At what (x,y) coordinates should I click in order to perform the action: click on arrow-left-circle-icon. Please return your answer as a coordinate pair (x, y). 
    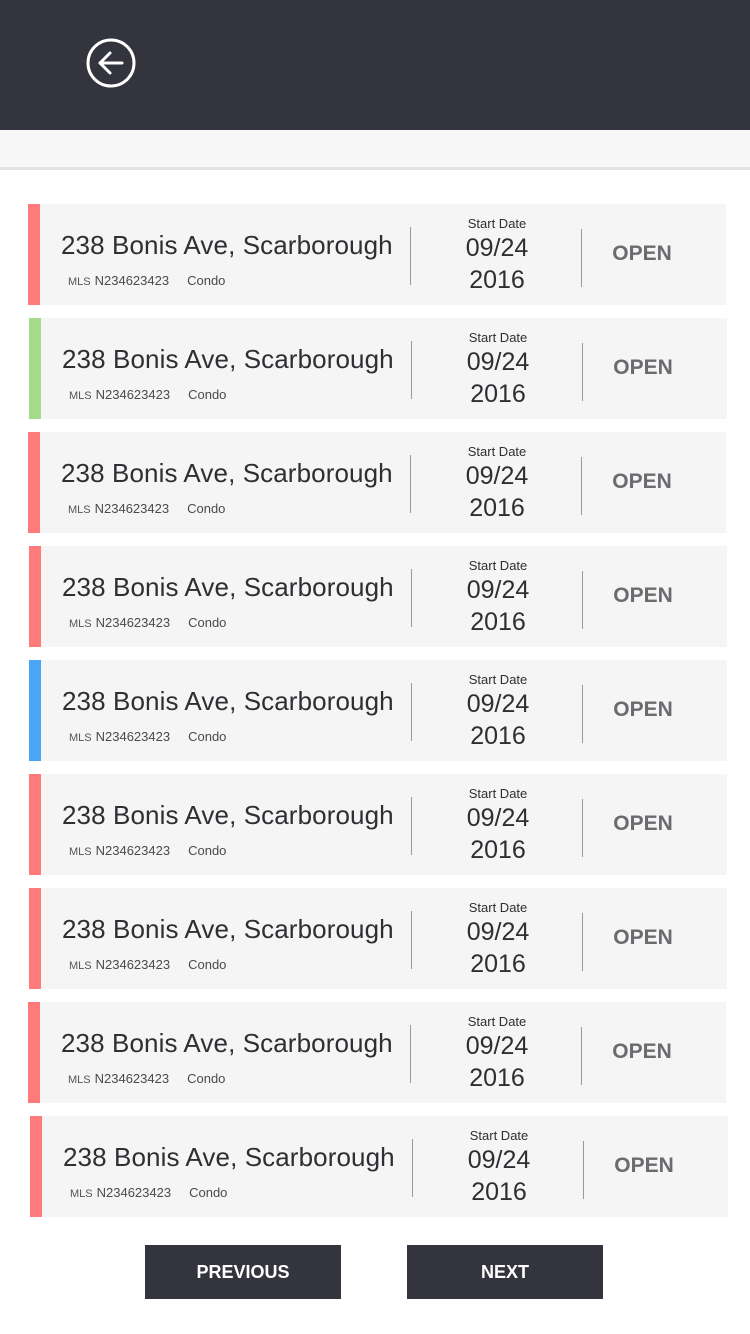
    Looking at the image, I should click on (111, 63).